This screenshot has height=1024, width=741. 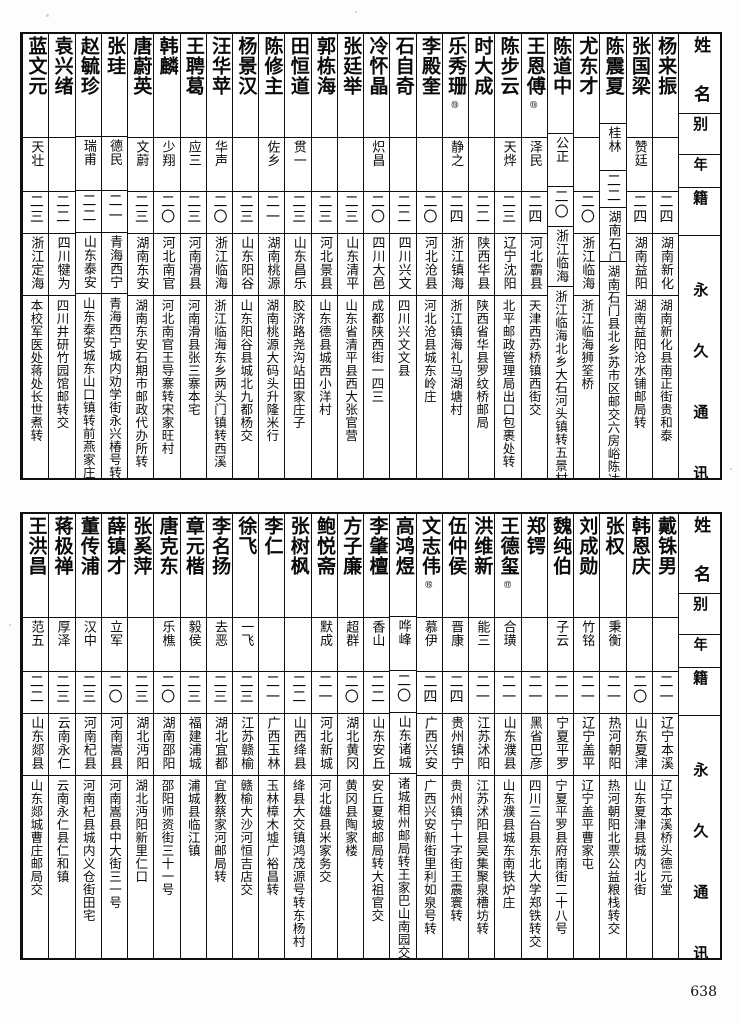 I want to click on entry-name: 章元楷, so click(x=193, y=566).